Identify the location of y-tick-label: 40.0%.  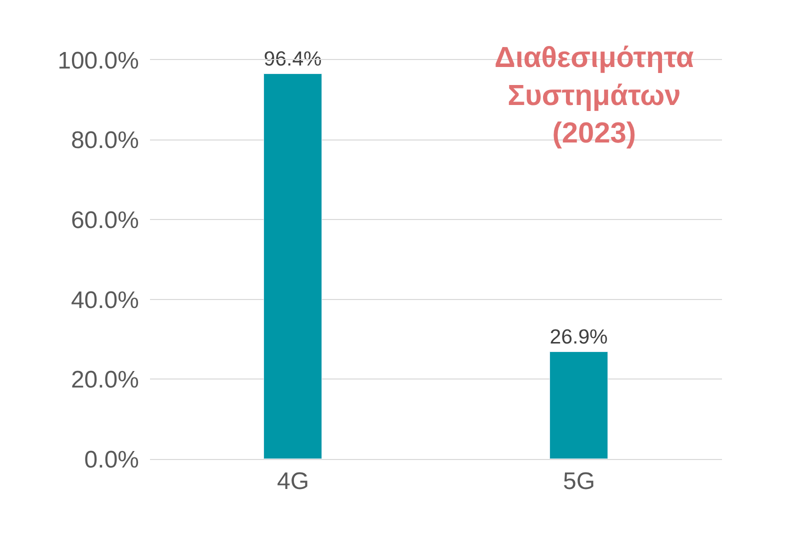
(104, 300).